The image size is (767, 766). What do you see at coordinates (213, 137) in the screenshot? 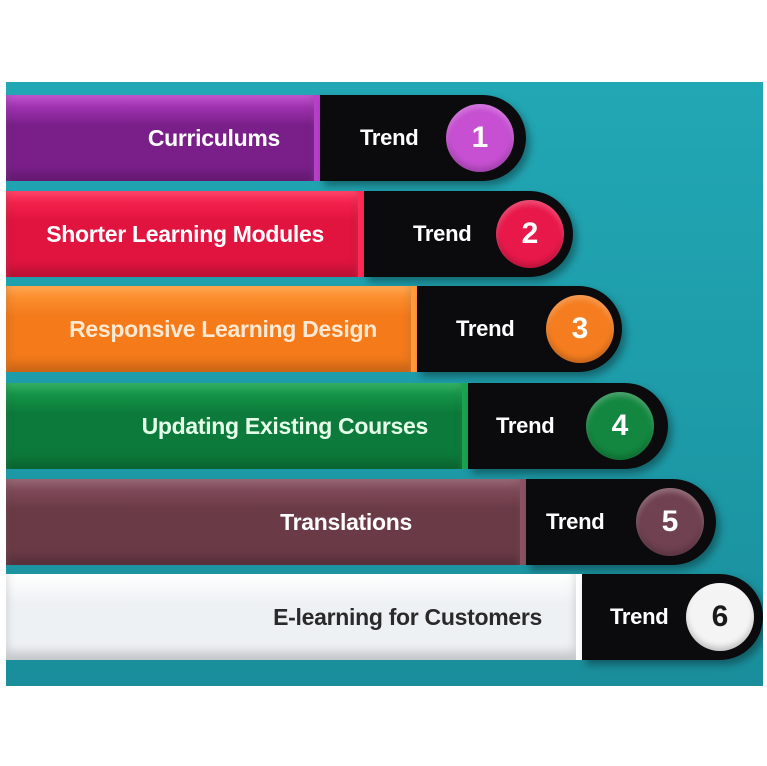
I see `trend-label: Curriculums` at bounding box center [213, 137].